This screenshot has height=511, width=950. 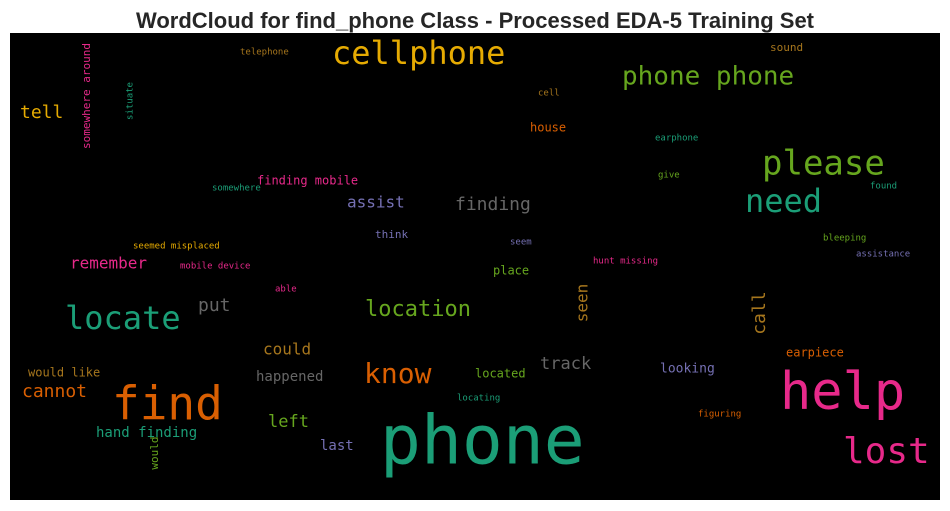 I want to click on word: happened, so click(x=289, y=377).